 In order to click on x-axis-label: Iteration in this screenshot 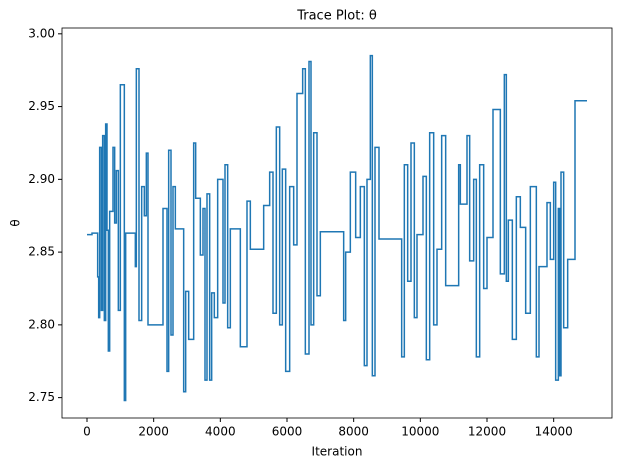, I will do `click(337, 452)`.